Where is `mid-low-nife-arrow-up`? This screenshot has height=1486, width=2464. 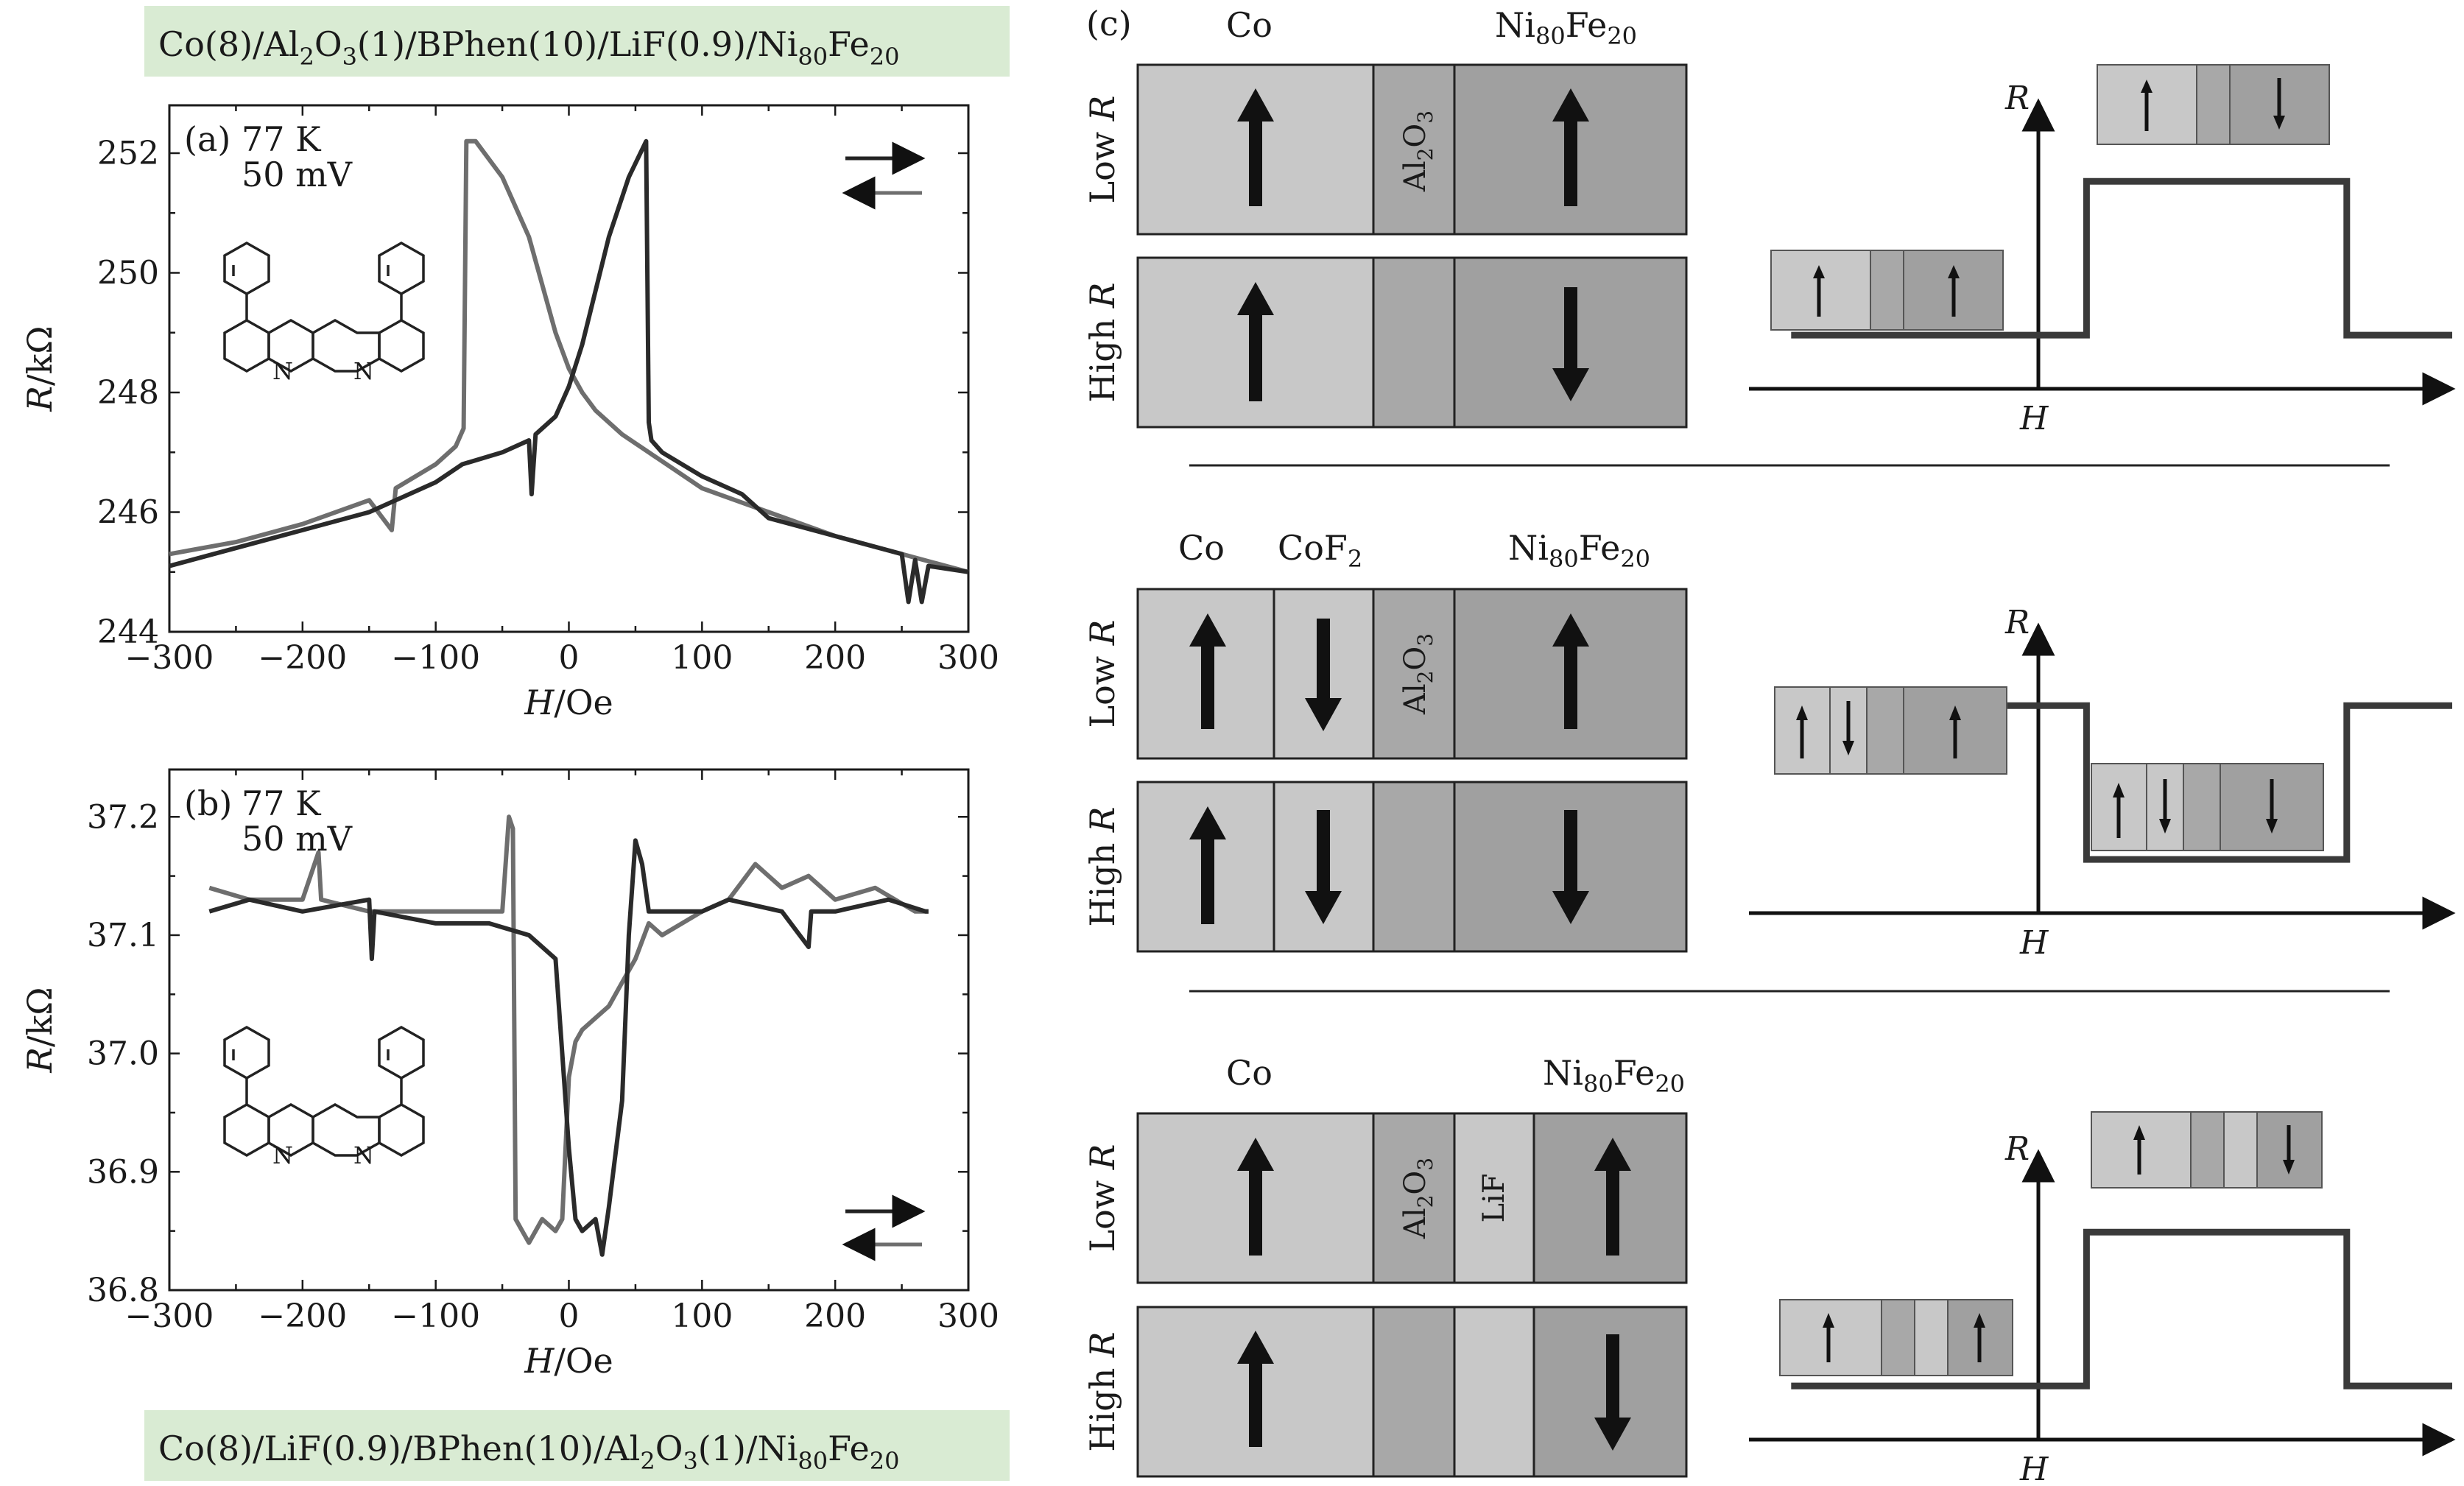 mid-low-nife-arrow-up is located at coordinates (1570, 671).